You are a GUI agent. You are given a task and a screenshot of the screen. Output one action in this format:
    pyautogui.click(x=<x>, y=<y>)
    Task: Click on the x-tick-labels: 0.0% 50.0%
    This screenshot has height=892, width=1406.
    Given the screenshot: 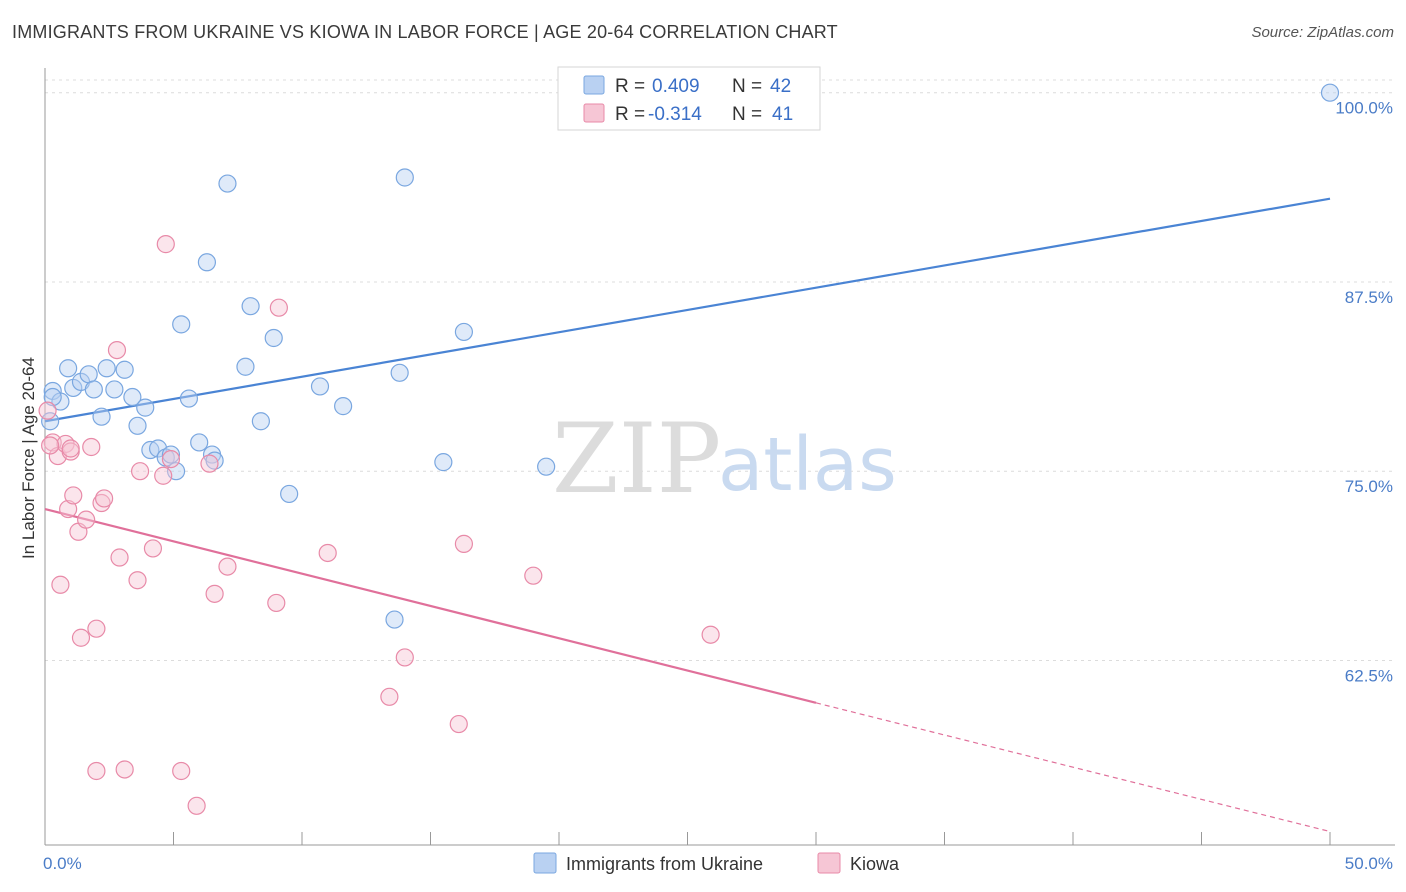 What is the action you would take?
    pyautogui.click(x=718, y=863)
    